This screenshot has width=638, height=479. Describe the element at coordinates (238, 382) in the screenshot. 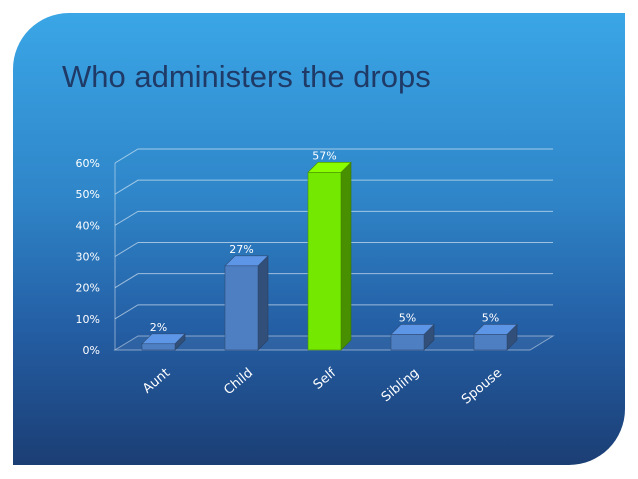

I see `x-tick-label: Child` at that location.